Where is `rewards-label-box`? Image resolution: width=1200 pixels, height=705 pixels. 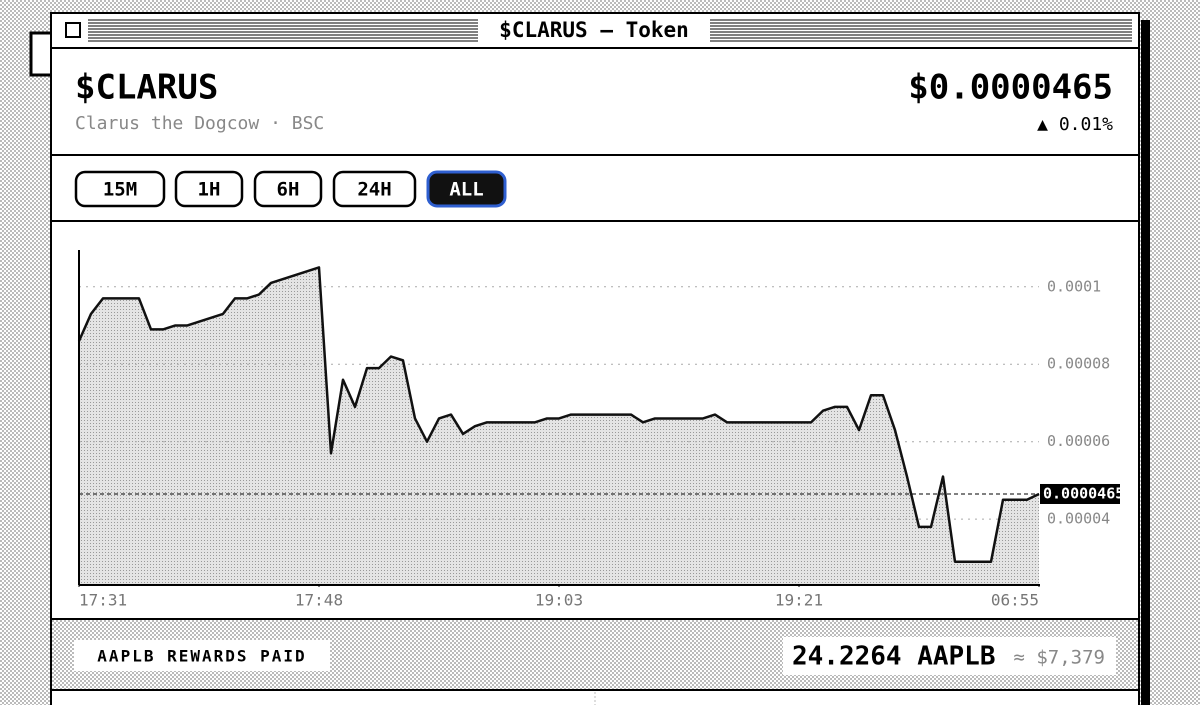
rewards-label-box is located at coordinates (202, 655).